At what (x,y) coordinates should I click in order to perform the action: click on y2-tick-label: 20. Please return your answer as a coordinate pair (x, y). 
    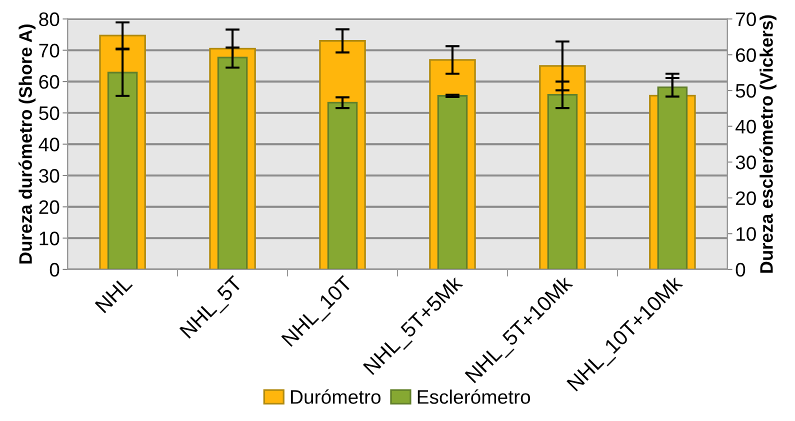
    Looking at the image, I should click on (746, 198).